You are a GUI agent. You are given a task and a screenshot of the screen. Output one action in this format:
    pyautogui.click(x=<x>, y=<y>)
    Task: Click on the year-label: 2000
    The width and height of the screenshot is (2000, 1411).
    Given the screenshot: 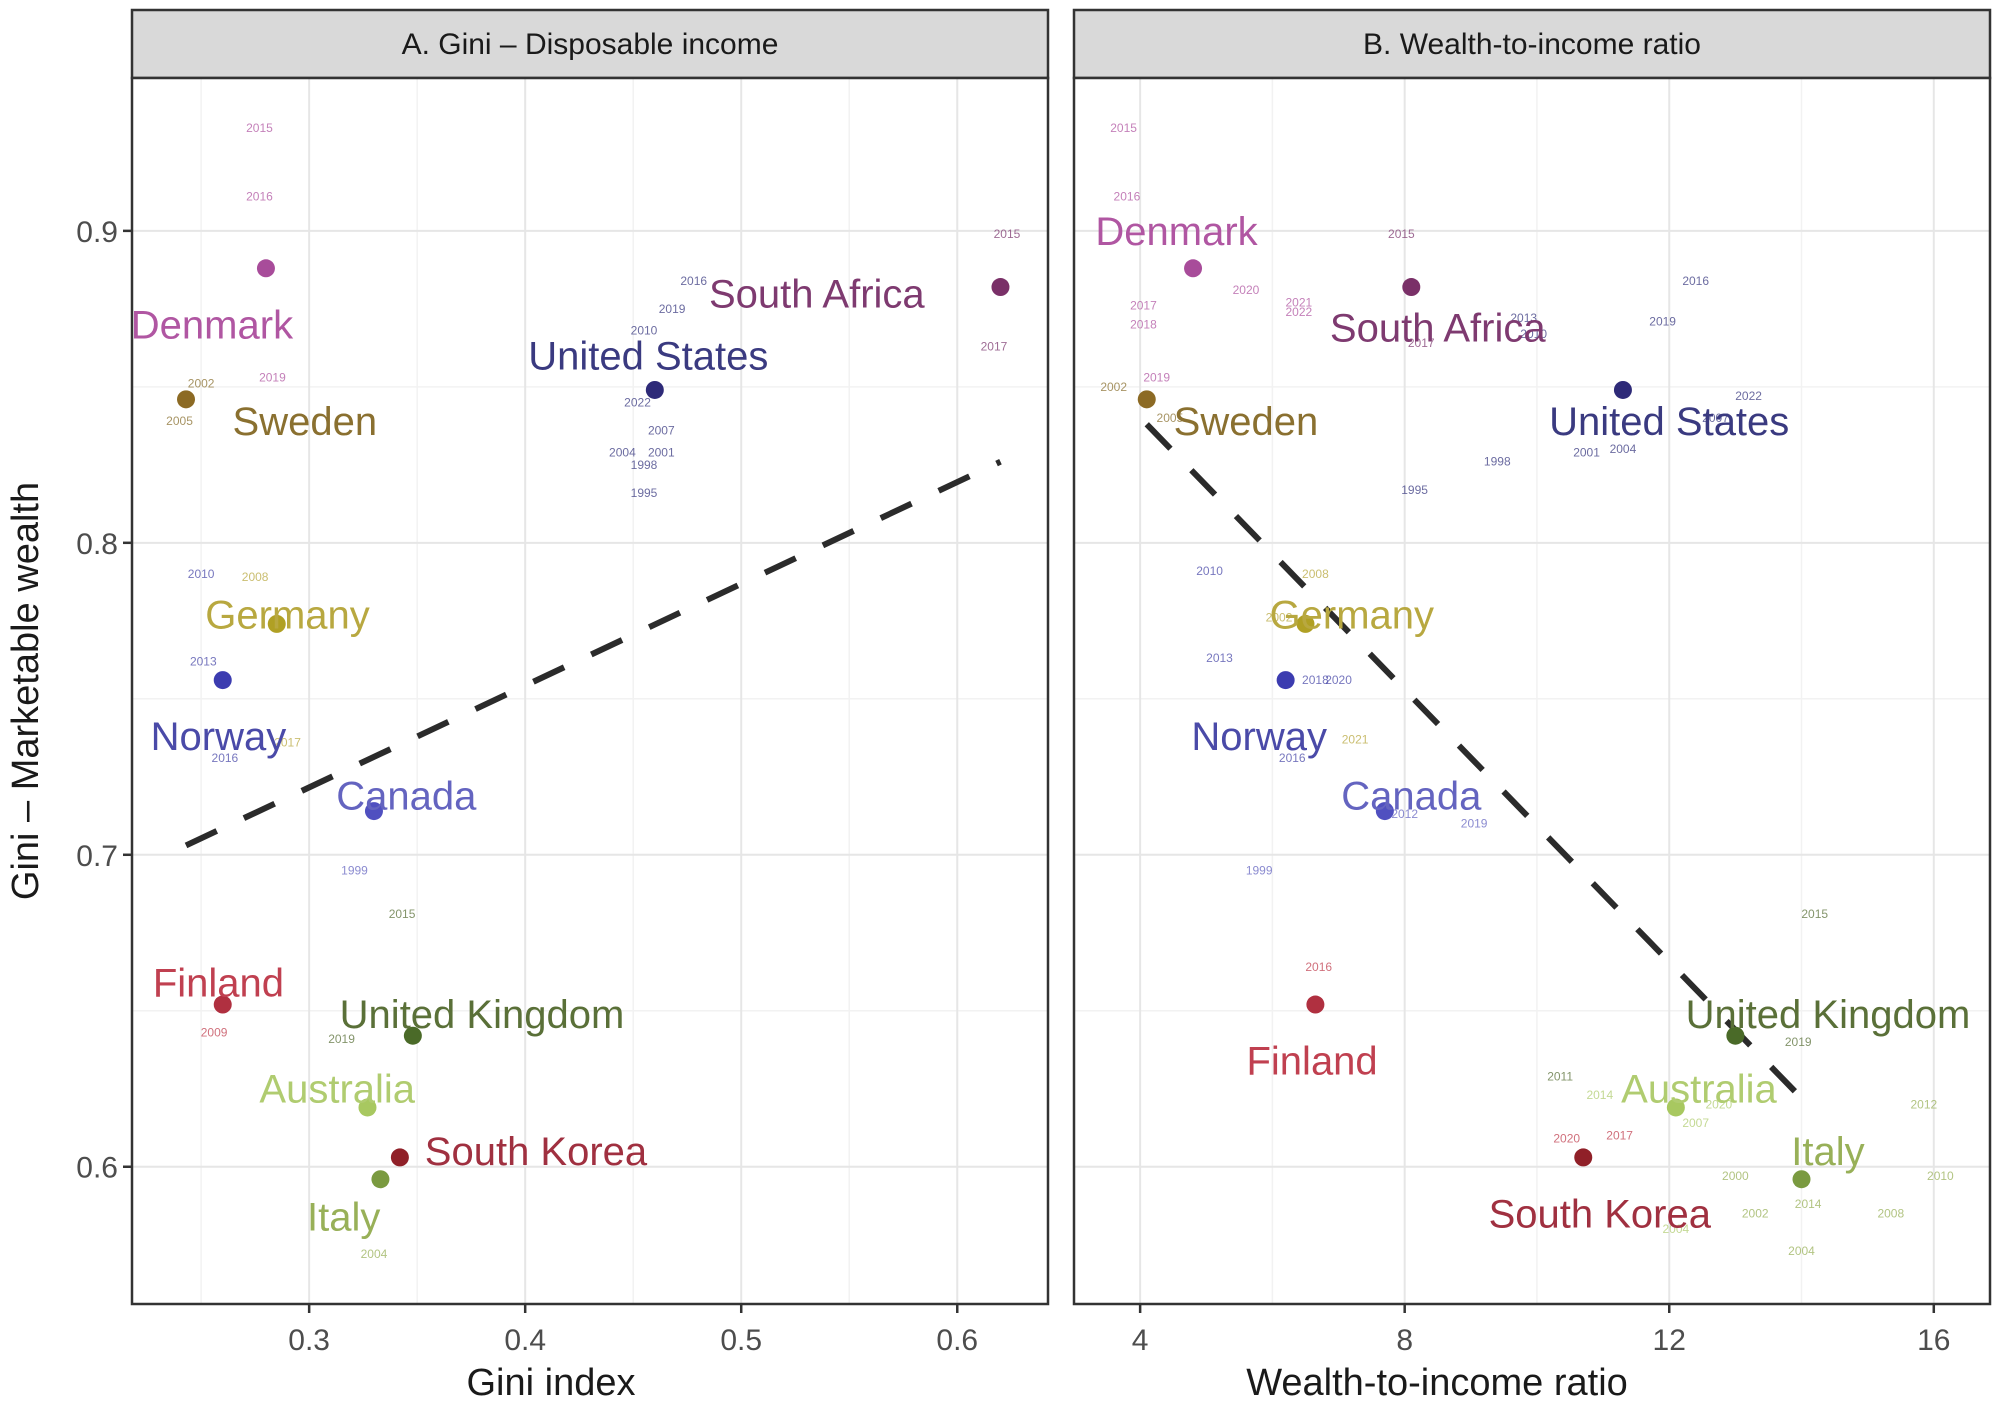 What is the action you would take?
    pyautogui.click(x=1735, y=1176)
    